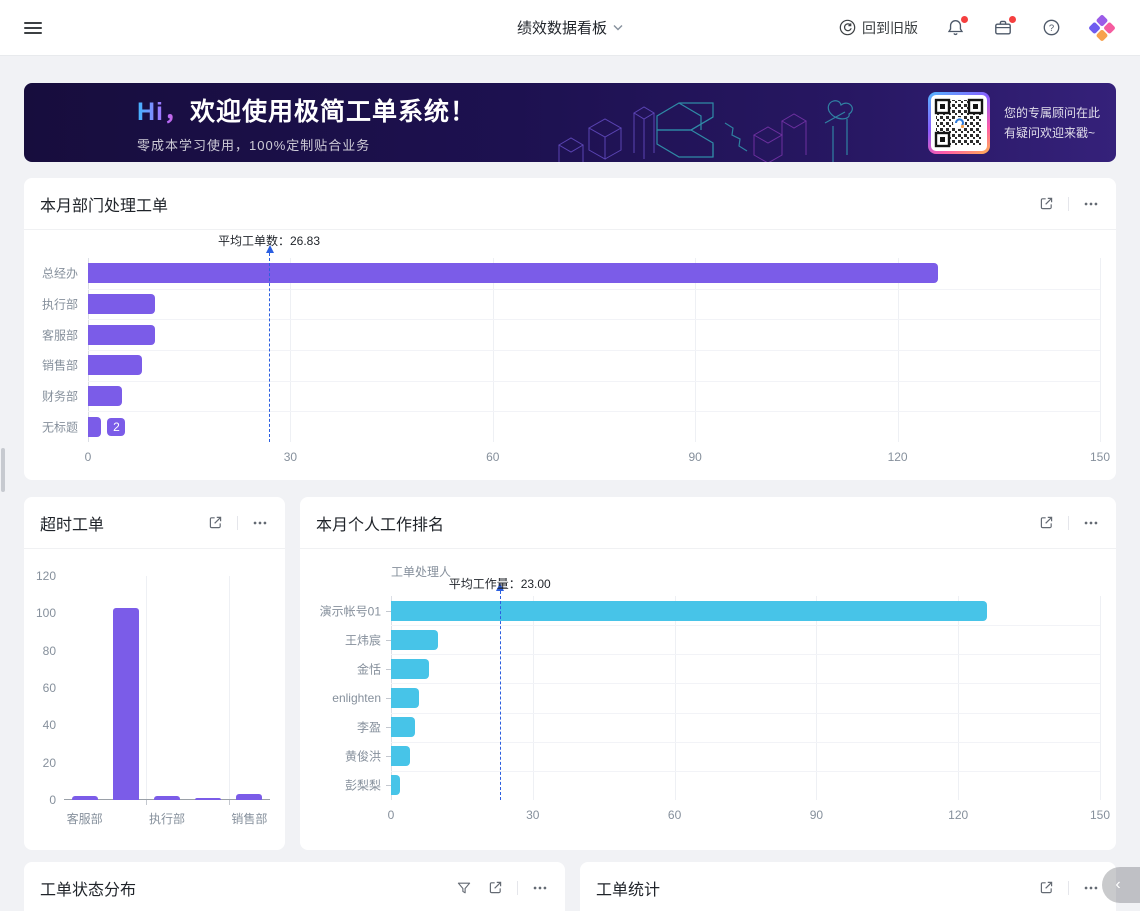 Image resolution: width=1140 pixels, height=911 pixels. I want to click on category-label: 执行部, so click(59, 304).